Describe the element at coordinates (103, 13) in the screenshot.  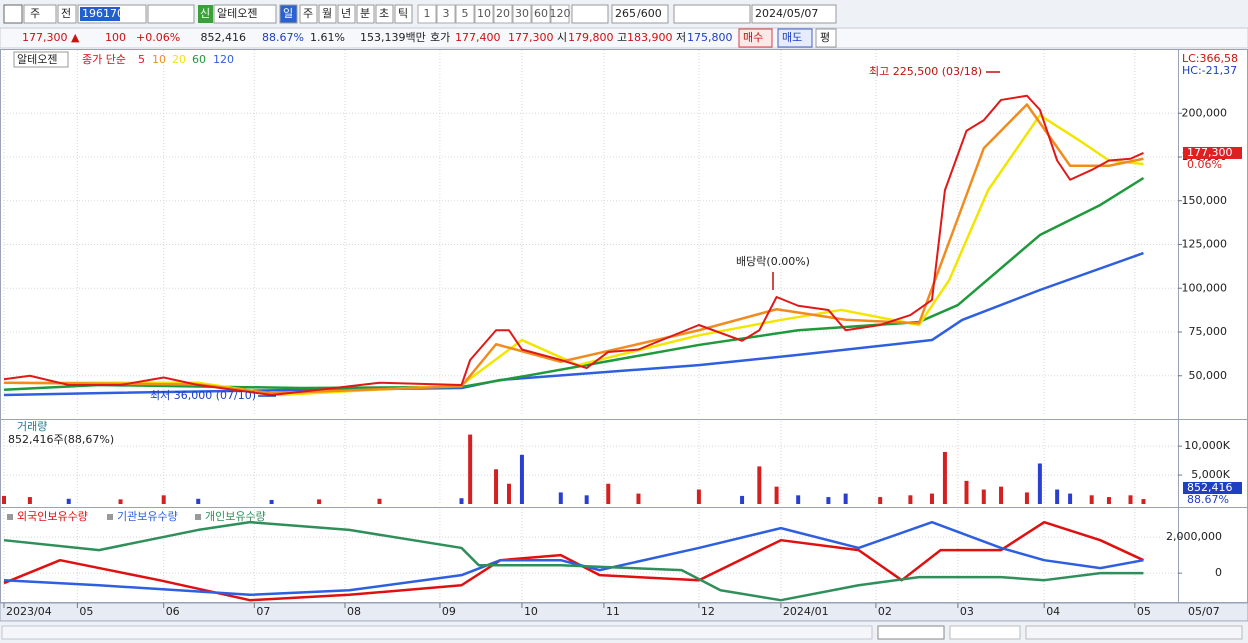
I see `stock-code: 196170` at that location.